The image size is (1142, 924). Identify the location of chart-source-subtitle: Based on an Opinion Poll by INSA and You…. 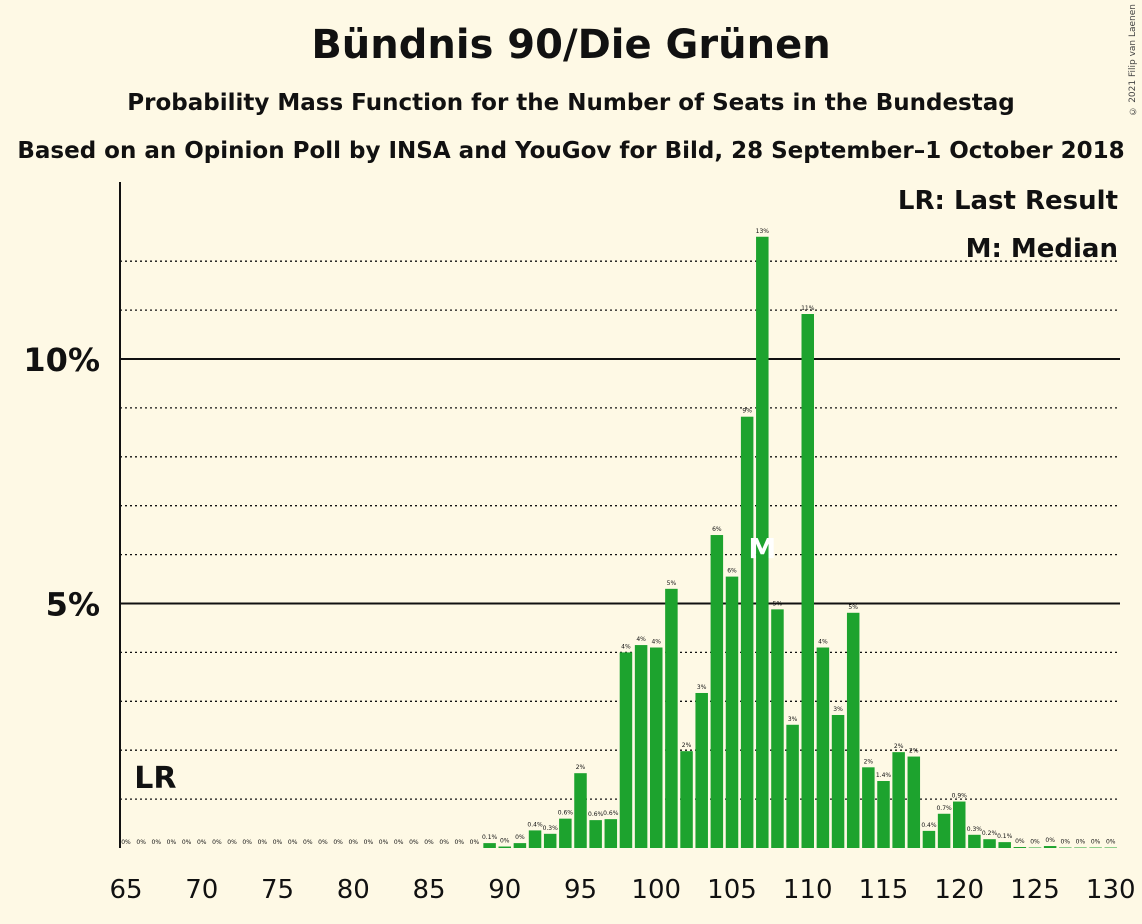
(571, 151).